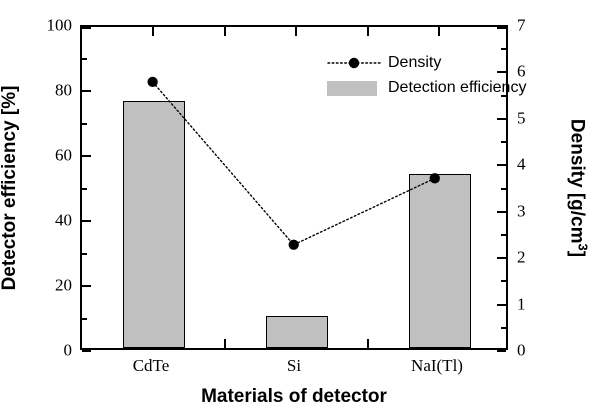 The image size is (600, 416). What do you see at coordinates (297, 331) in the screenshot?
I see `bar-si` at bounding box center [297, 331].